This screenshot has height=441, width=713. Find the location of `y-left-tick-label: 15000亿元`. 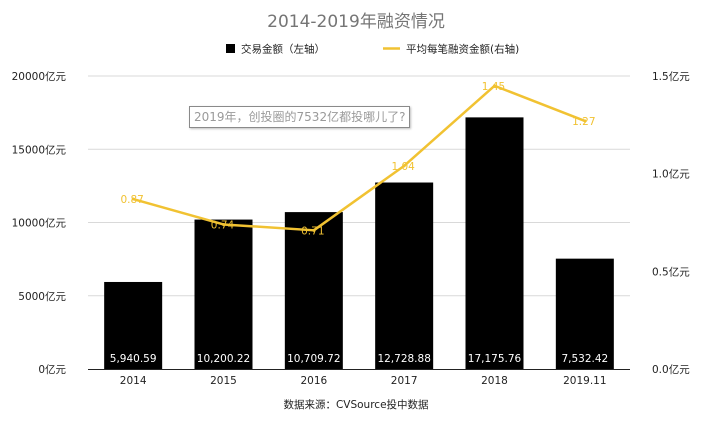

y-left-tick-label: 15000亿元 is located at coordinates (39, 149).